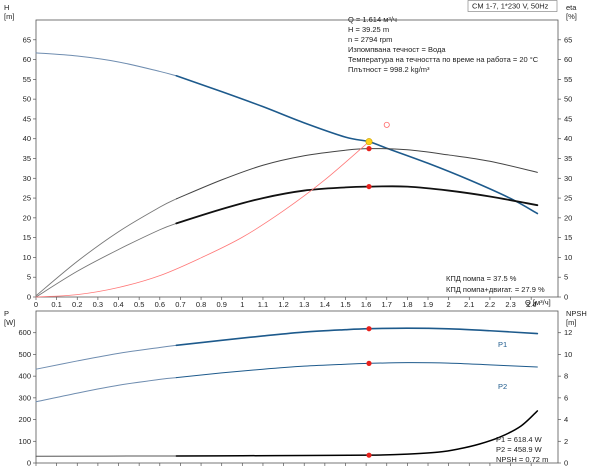 The width and height of the screenshot is (600, 474). Describe the element at coordinates (568, 354) in the screenshot. I see `right-tick-label: 10` at that location.